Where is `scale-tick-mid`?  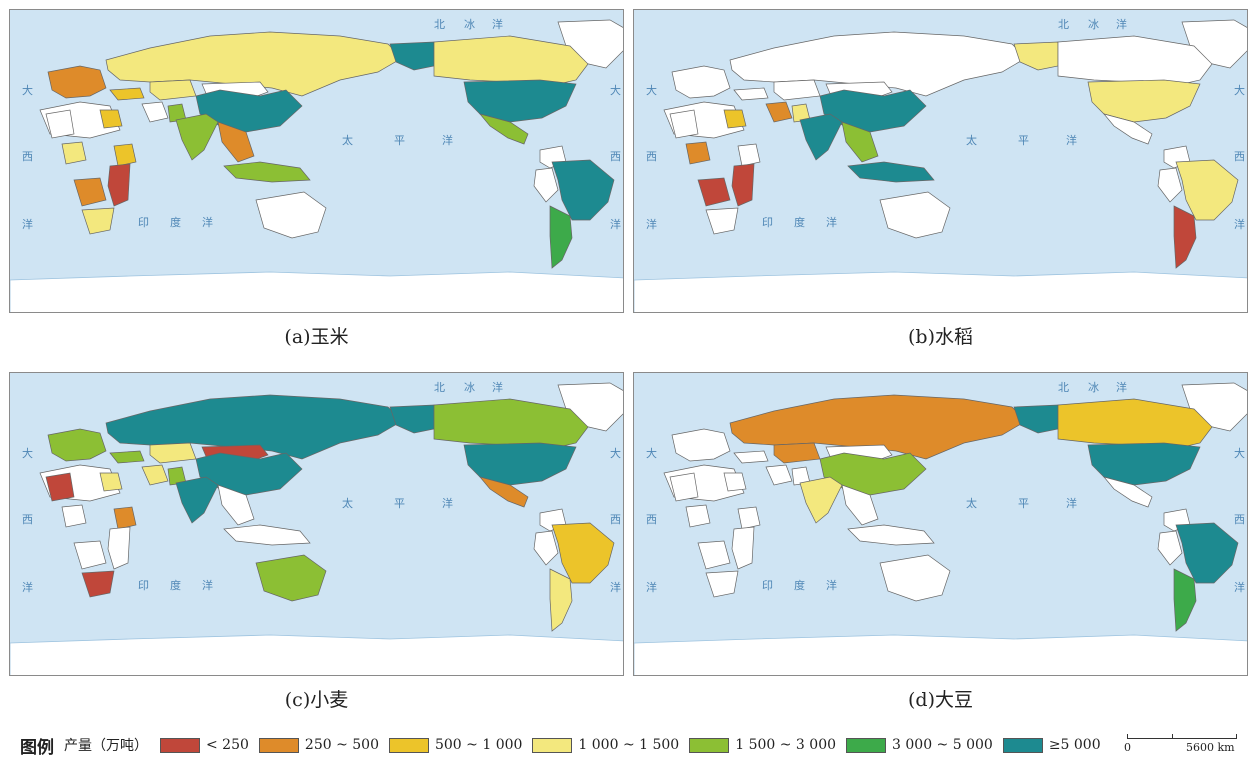
scale-tick-mid is located at coordinates (1172, 736).